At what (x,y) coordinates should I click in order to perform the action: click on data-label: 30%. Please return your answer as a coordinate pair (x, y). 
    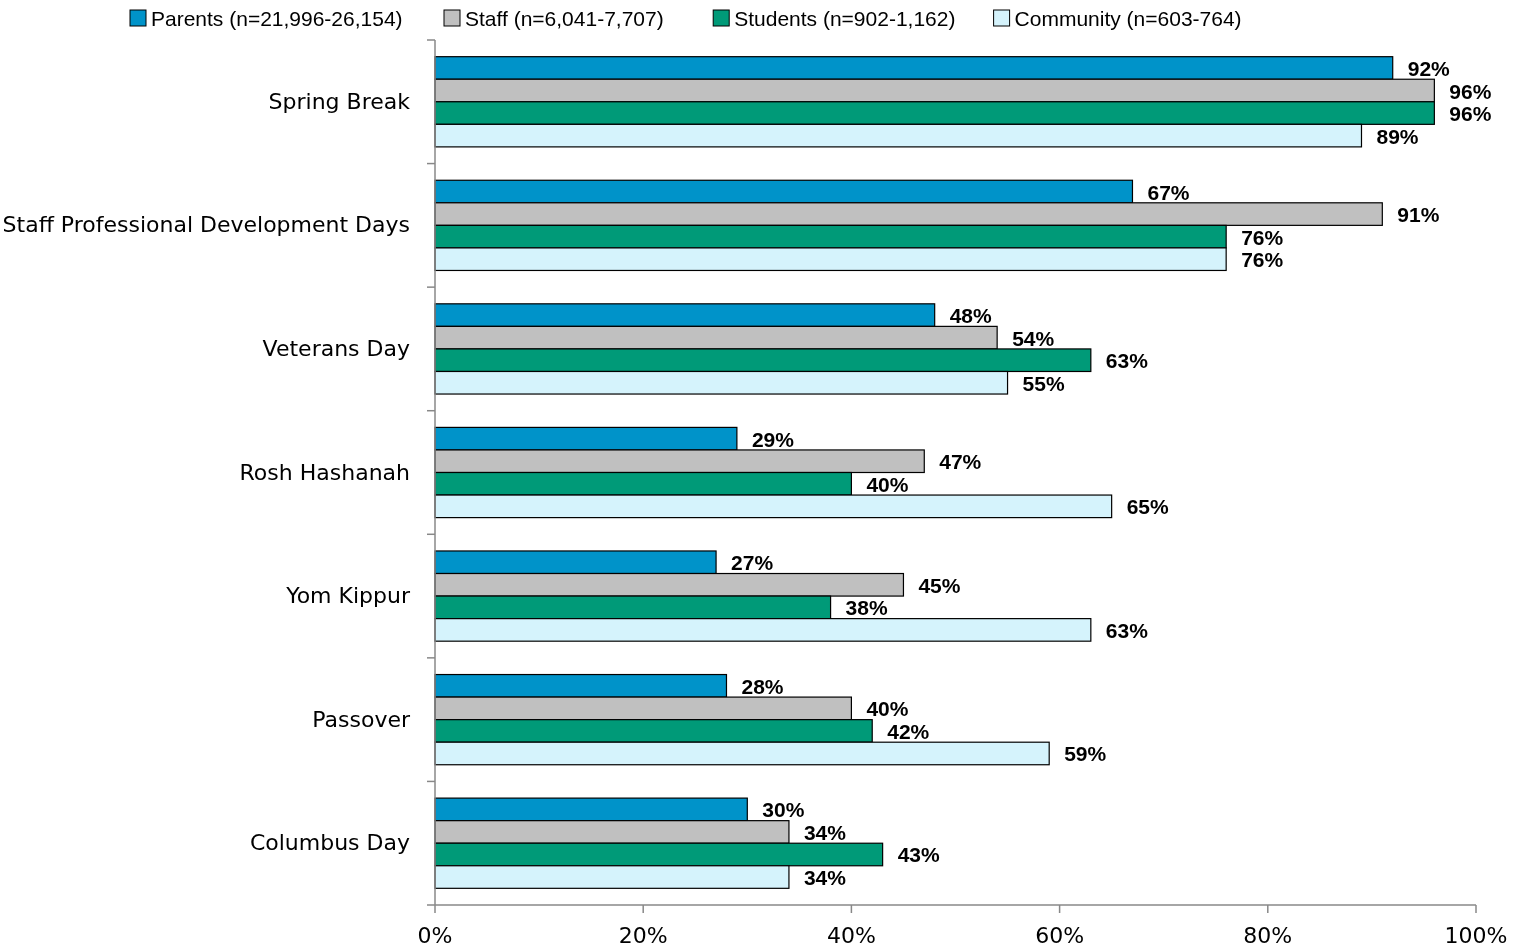
    Looking at the image, I should click on (783, 810).